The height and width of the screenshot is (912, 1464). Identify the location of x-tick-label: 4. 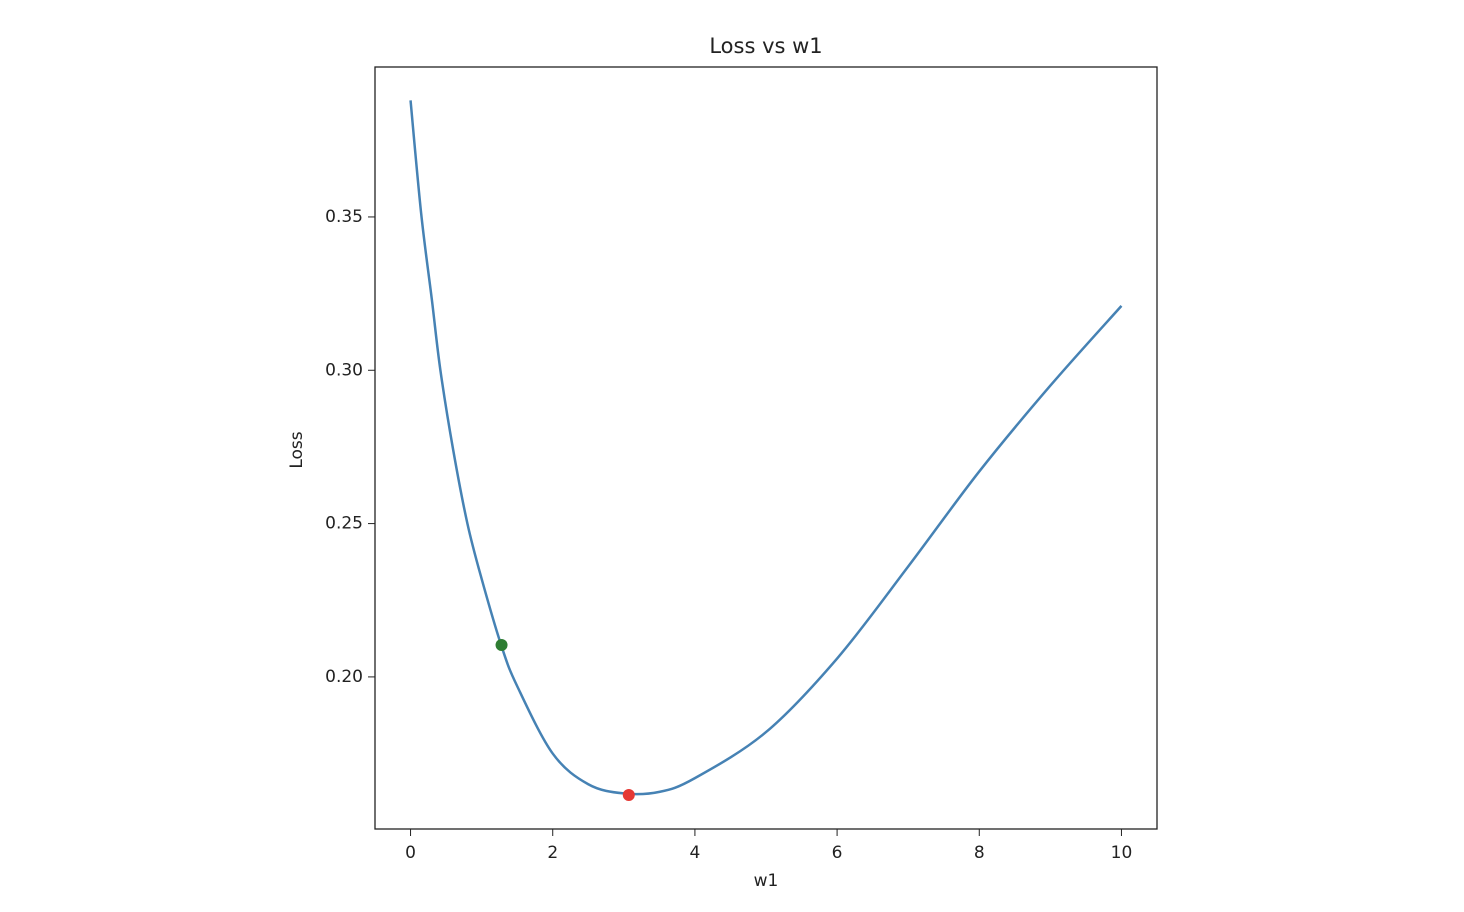
(694, 853).